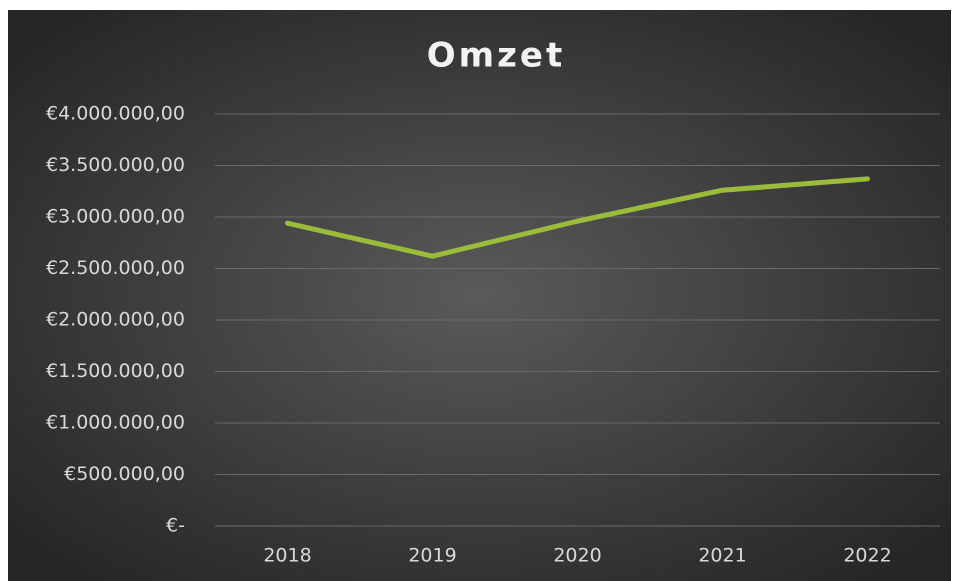 This screenshot has height=581, width=959. What do you see at coordinates (124, 474) in the screenshot?
I see `y-tick-label: €500.000,00` at bounding box center [124, 474].